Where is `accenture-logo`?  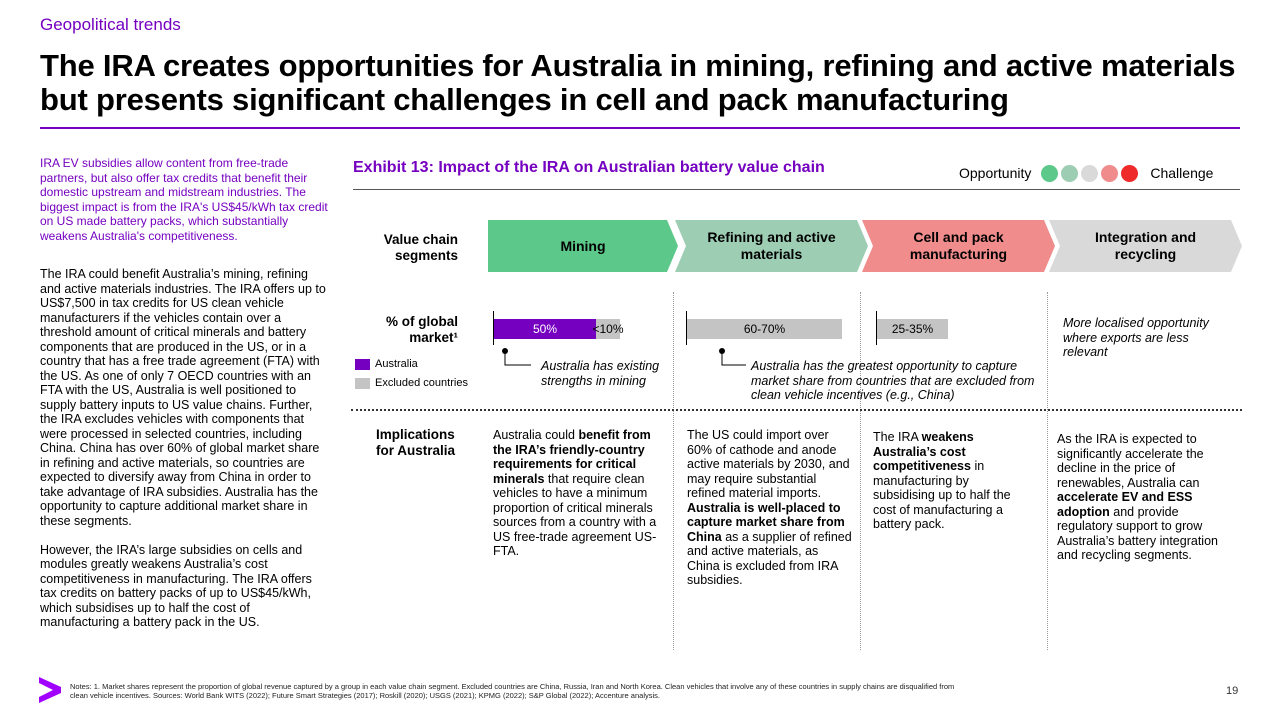
accenture-logo is located at coordinates (50, 690).